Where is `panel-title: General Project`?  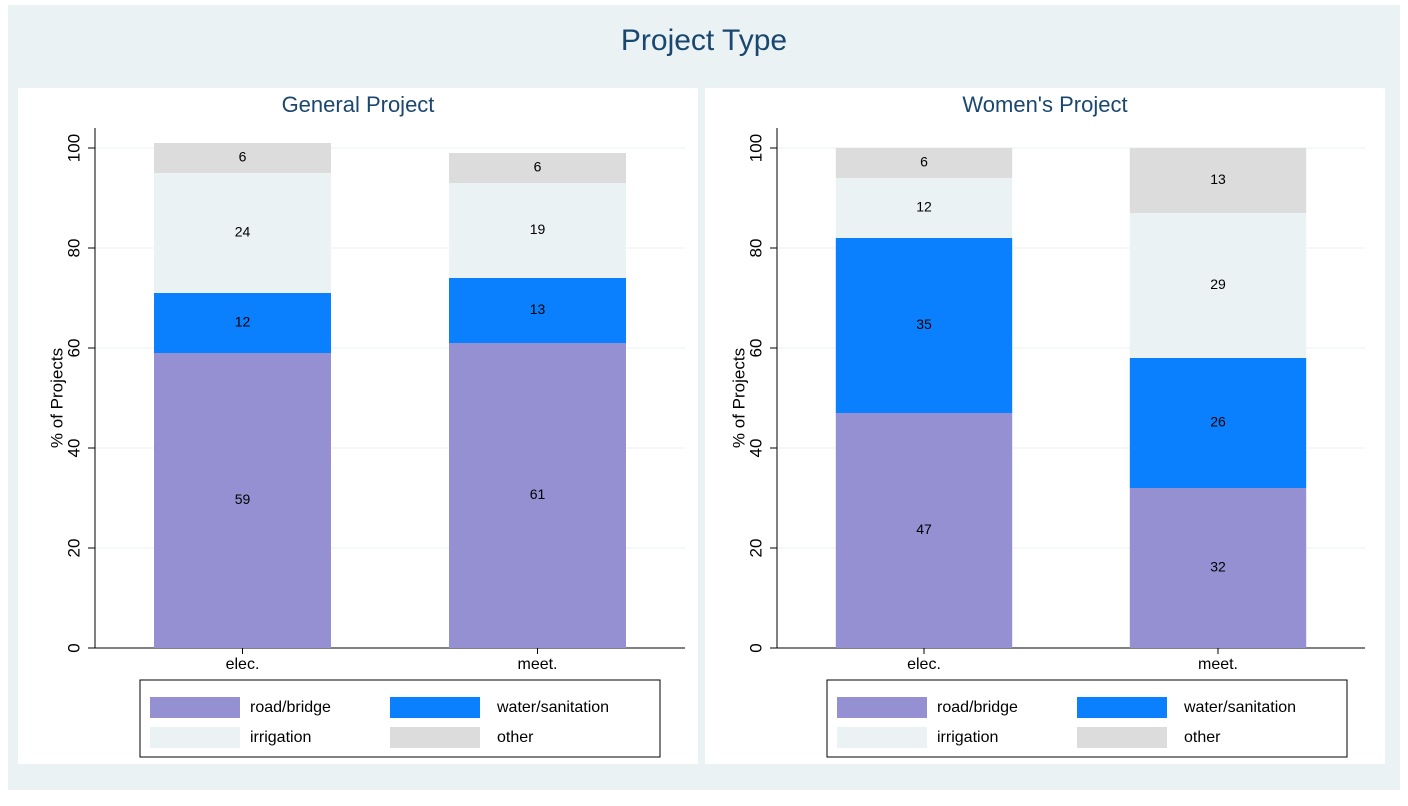
panel-title: General Project is located at coordinates (358, 104).